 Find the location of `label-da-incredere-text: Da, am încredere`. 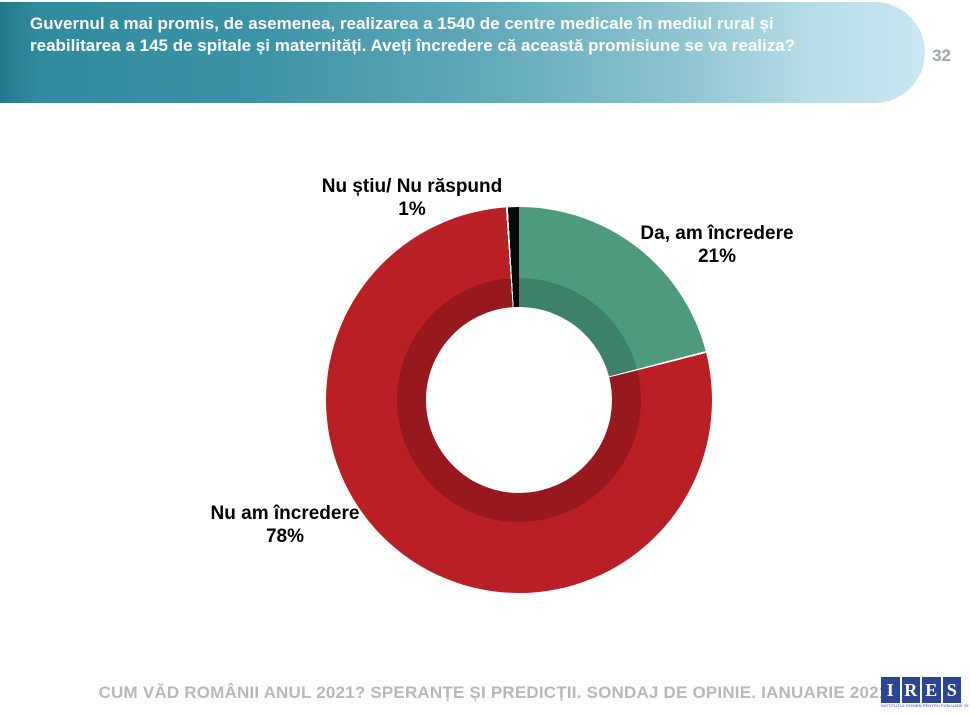

label-da-incredere-text: Da, am încredere is located at coordinates (717, 233).